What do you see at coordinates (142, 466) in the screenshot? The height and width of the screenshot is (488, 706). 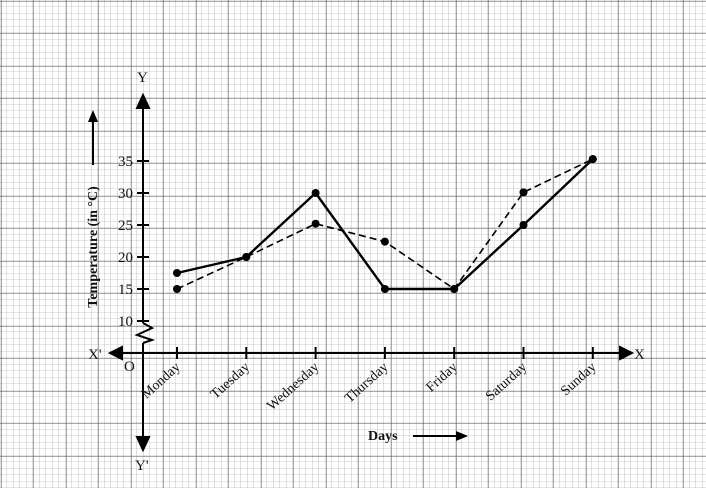 I see `y-axis-label-bottom: Y'` at bounding box center [142, 466].